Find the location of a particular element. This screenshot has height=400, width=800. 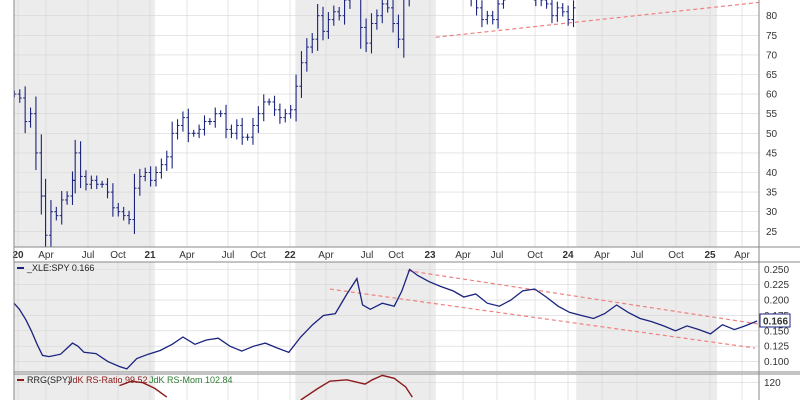

rrg-legend-ratio: JdK RS-Ratio 99.52 is located at coordinates (108, 380).